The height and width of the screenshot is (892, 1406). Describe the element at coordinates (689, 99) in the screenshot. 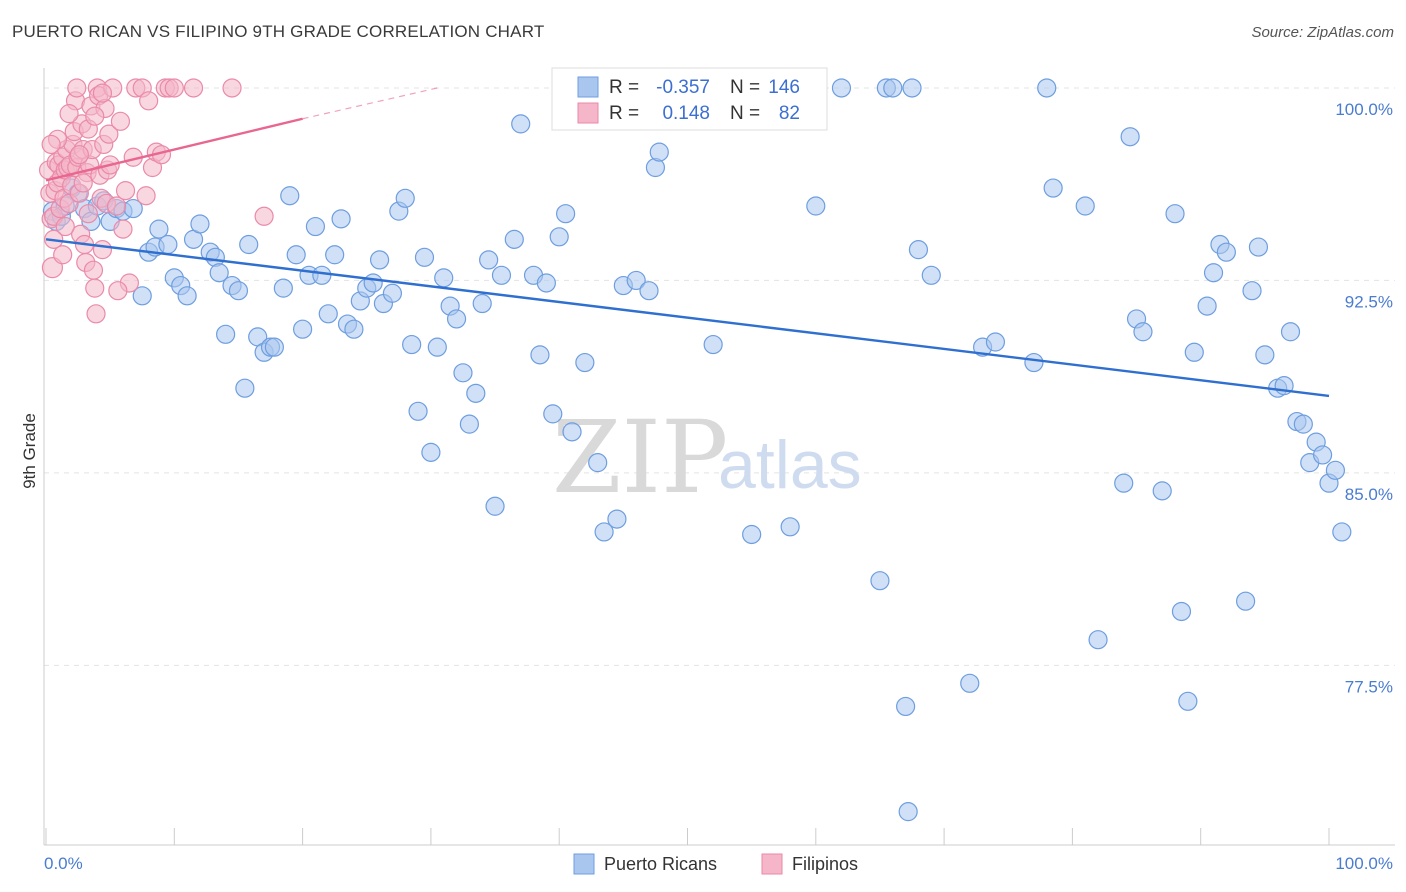

I see `legend: R = -0.357 N = 146 R = 0.148 N = 82` at that location.